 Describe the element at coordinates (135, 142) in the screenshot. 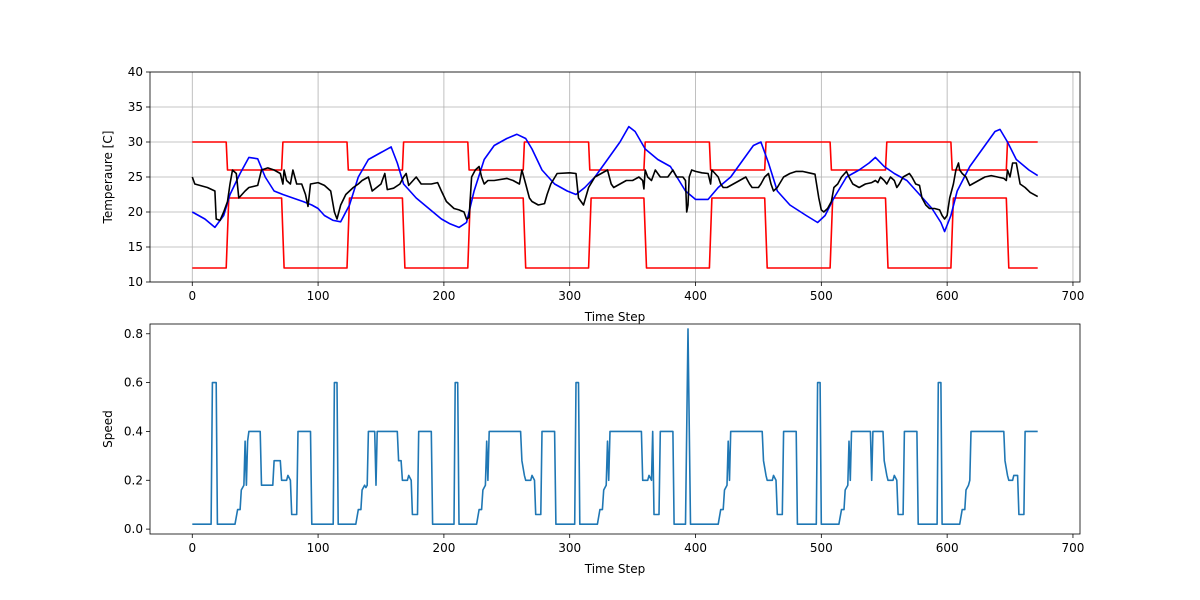

I see `temperature-y-tick-label: 30` at that location.